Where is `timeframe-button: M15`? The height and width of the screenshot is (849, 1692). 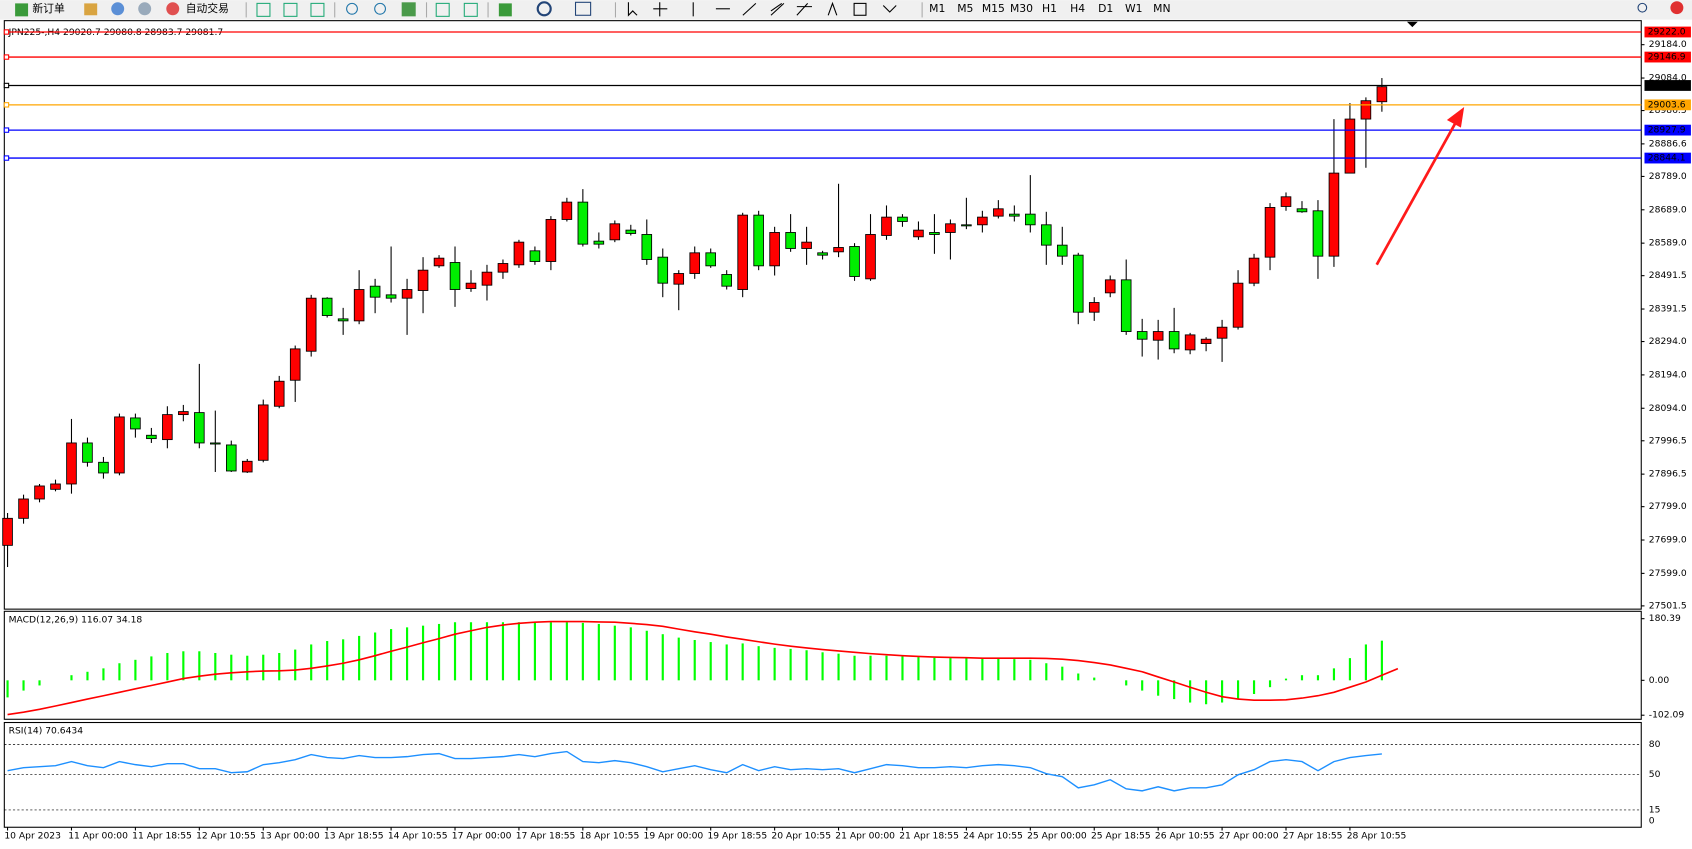
timeframe-button: M15 is located at coordinates (993, 8).